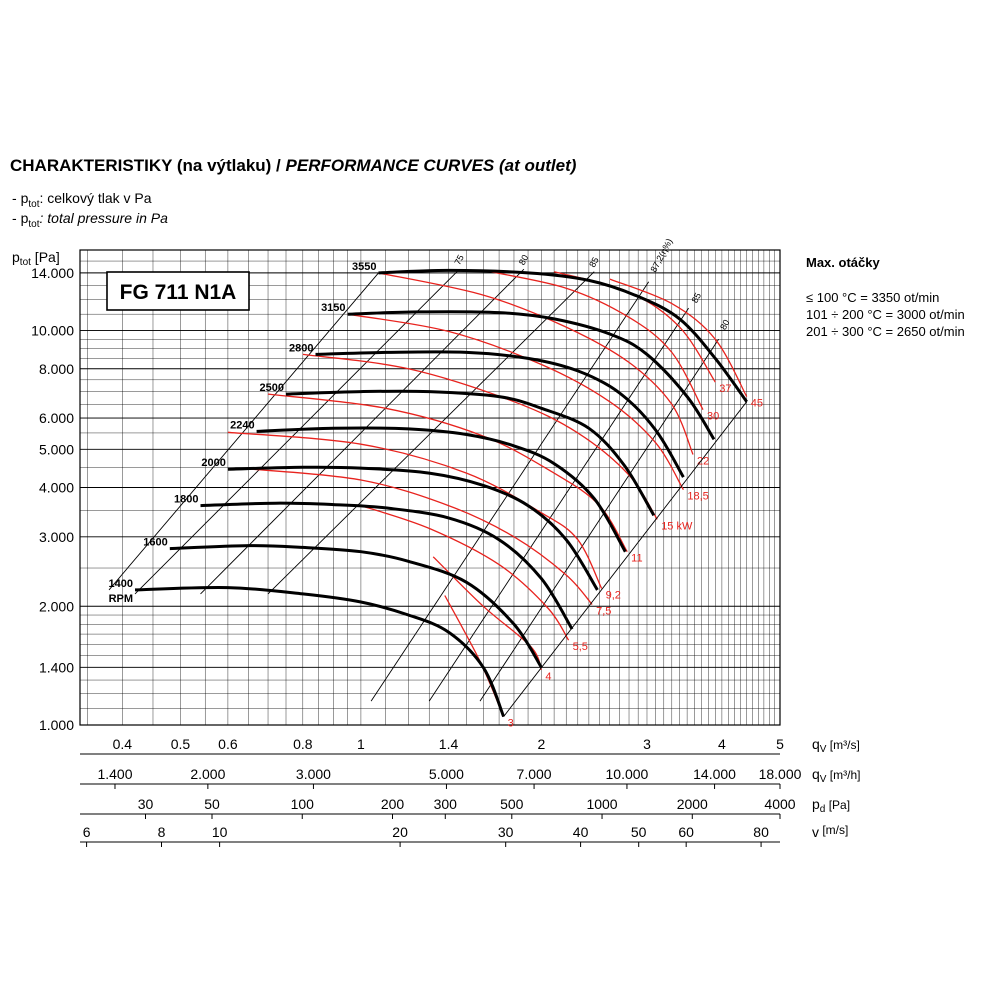 Image resolution: width=1000 pixels, height=1000 pixels. I want to click on efficiency-label: 85, so click(697, 298).